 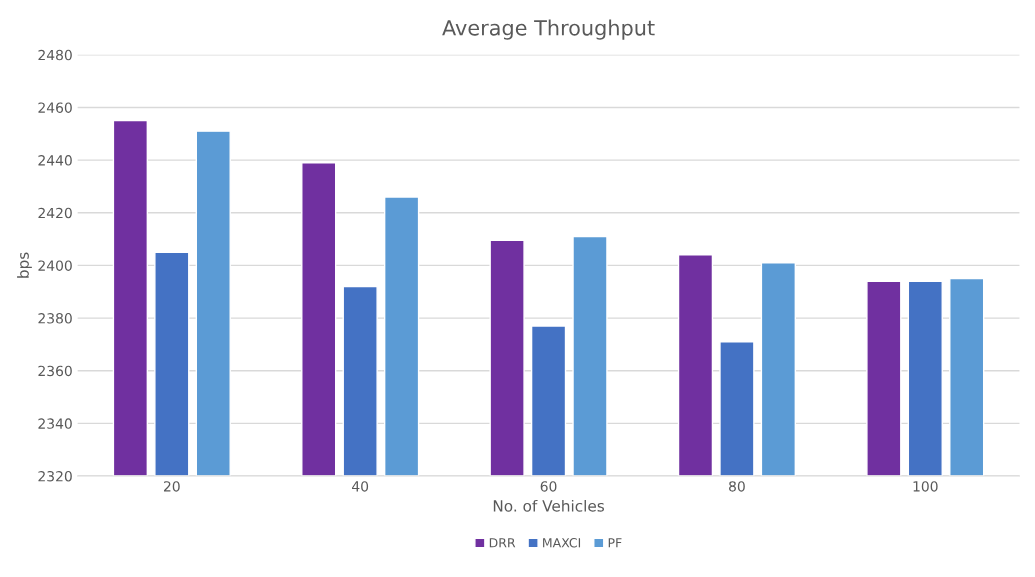 What do you see at coordinates (360, 486) in the screenshot?
I see `x-tick-label: 40` at bounding box center [360, 486].